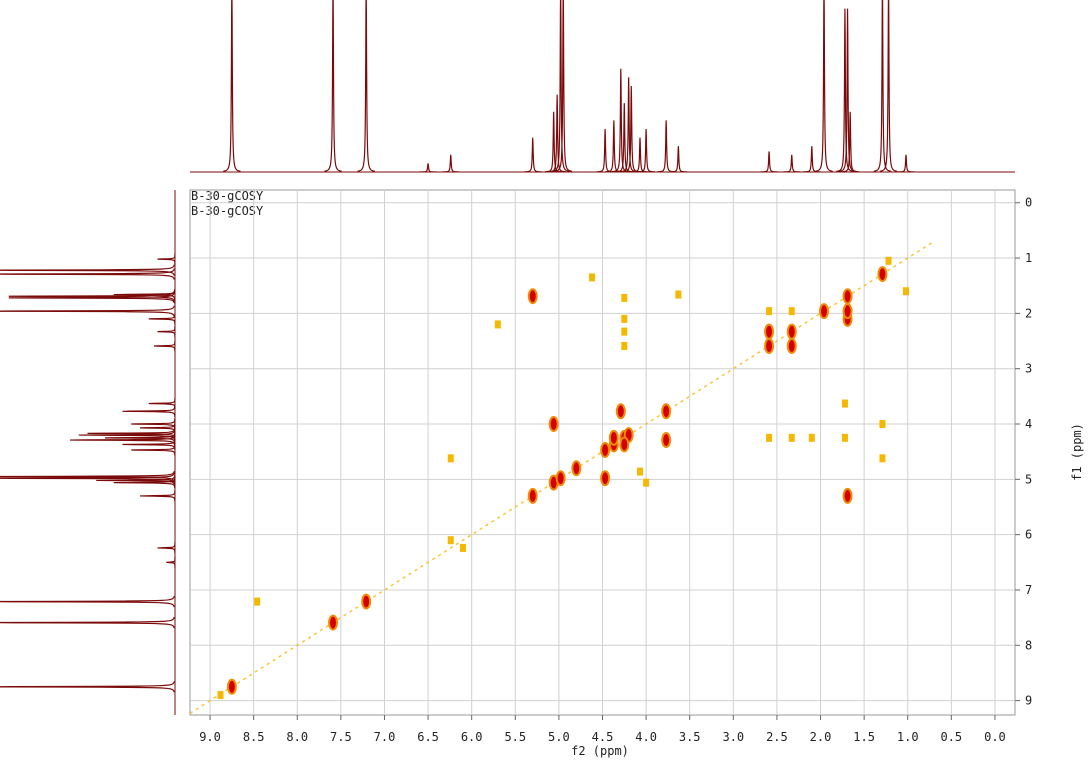 This screenshot has width=1088, height=764. I want to click on x-tick-label: 0.5, so click(951, 737).